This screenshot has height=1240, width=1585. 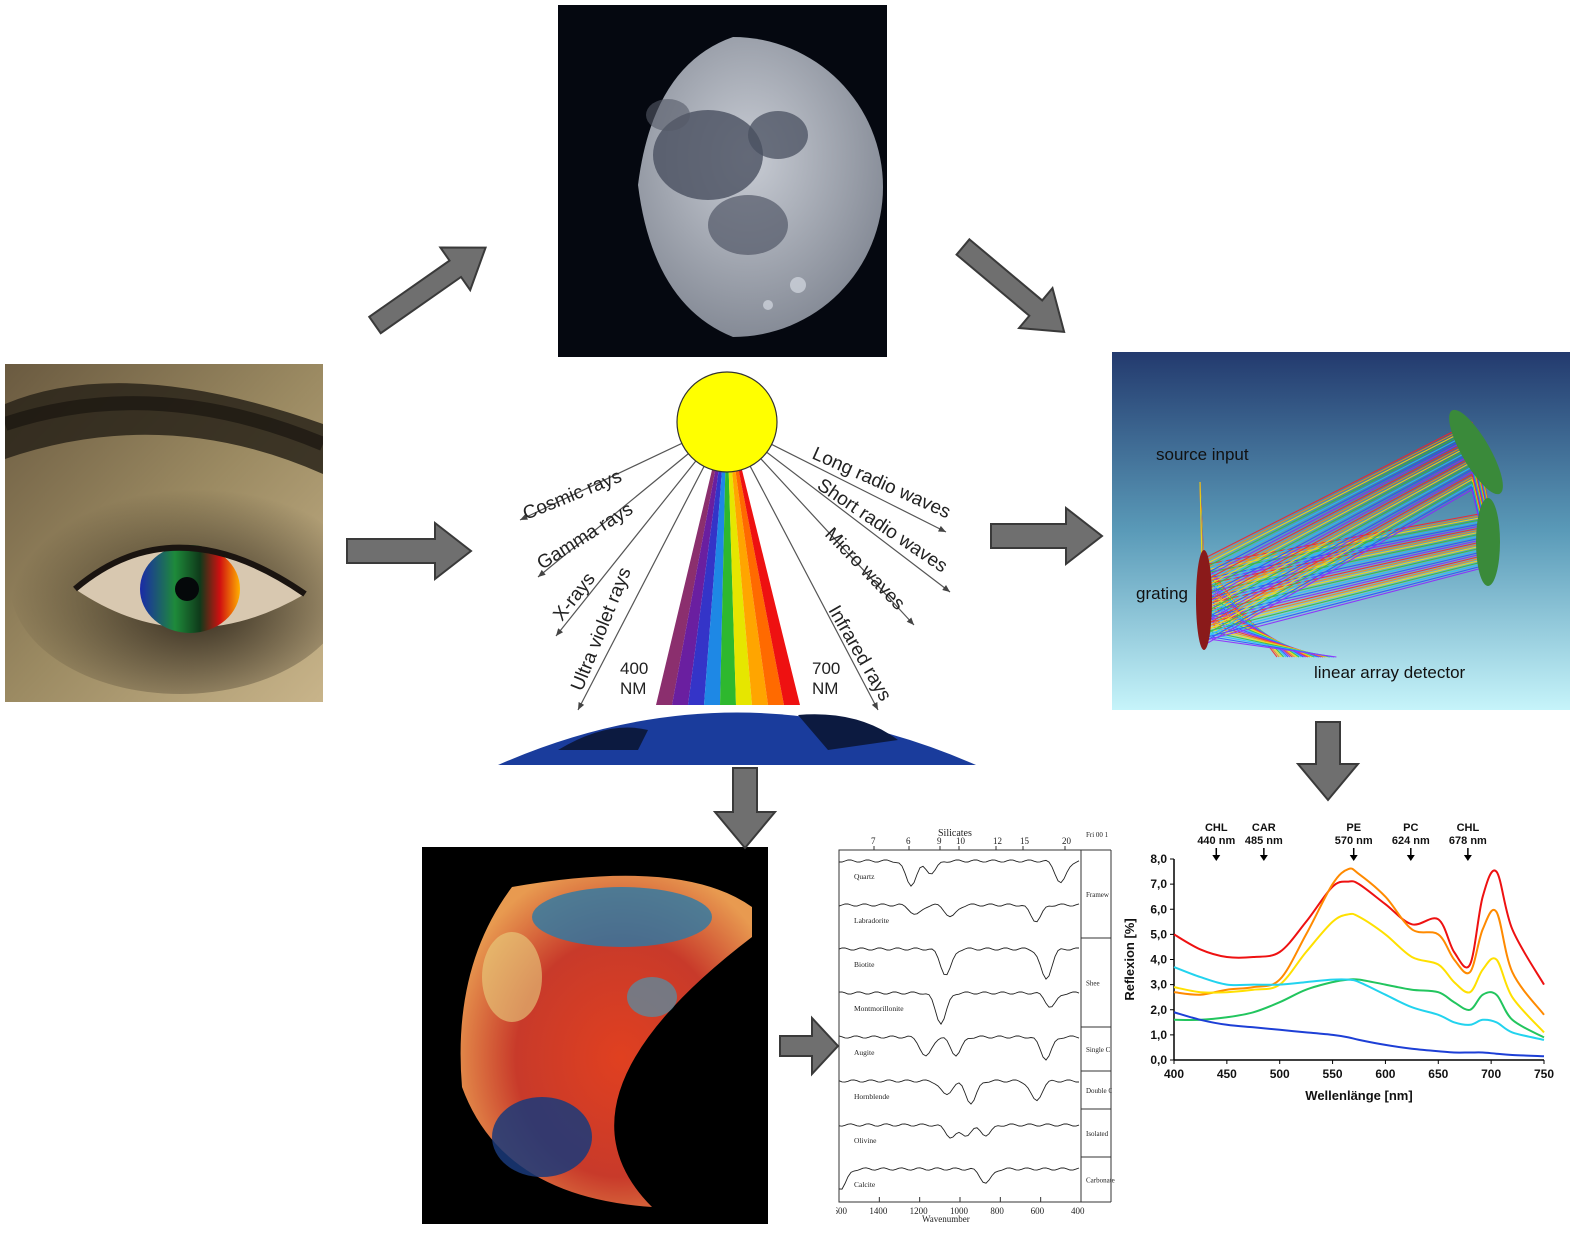 What do you see at coordinates (1491, 1074) in the screenshot?
I see `x-tick-label: 700` at bounding box center [1491, 1074].